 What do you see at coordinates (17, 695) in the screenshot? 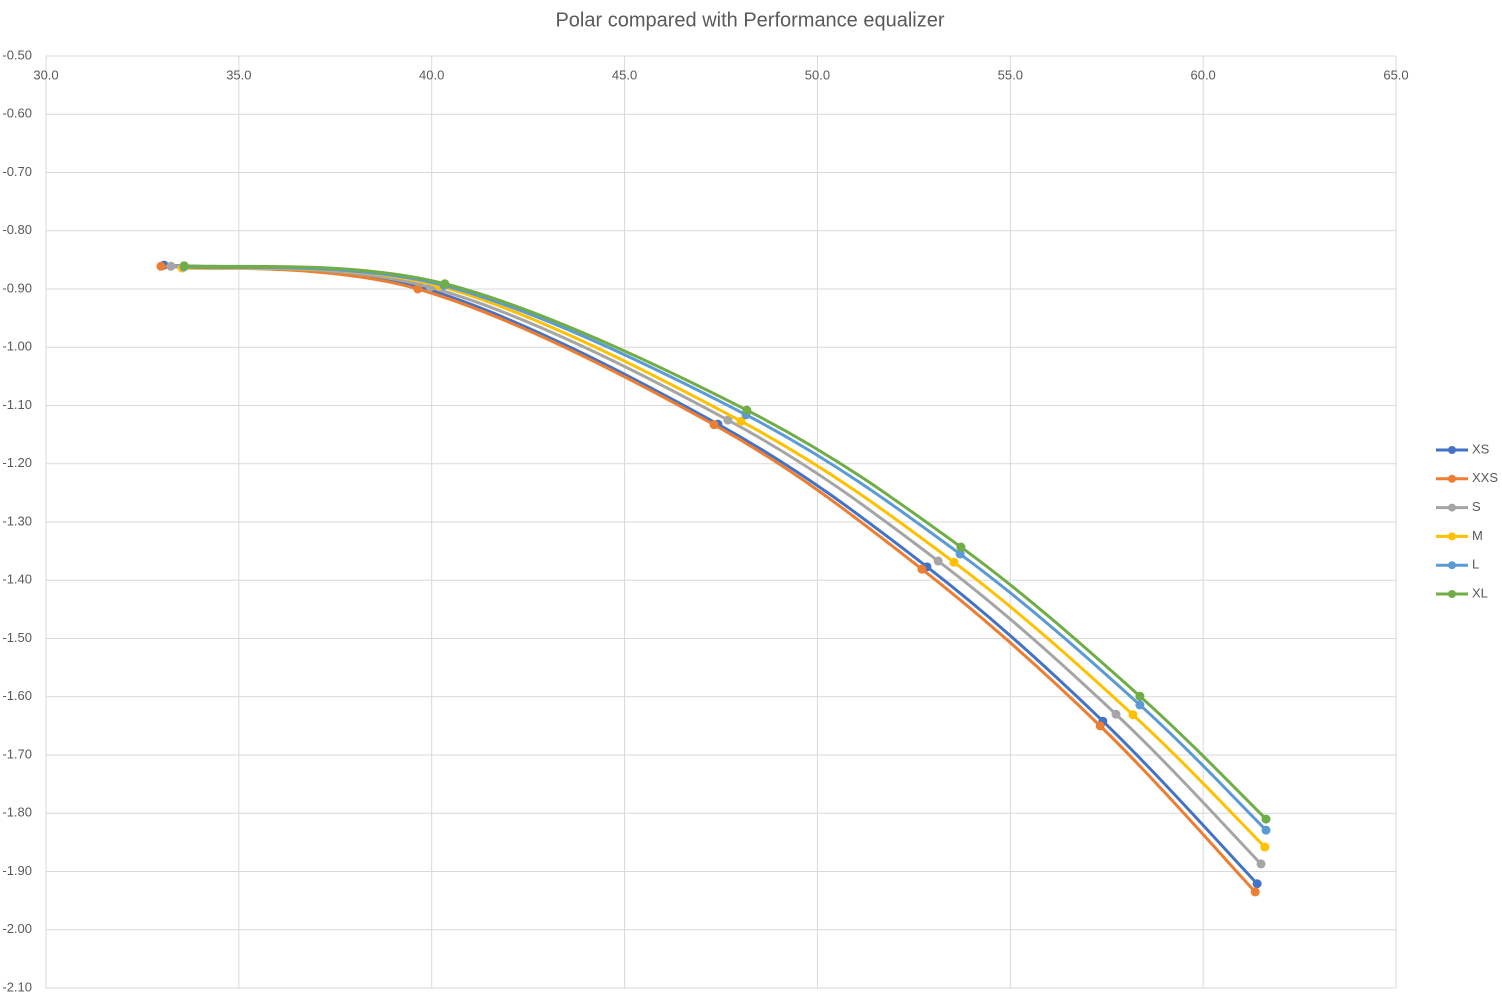
I see `y-tick-label: -1.60` at bounding box center [17, 695].